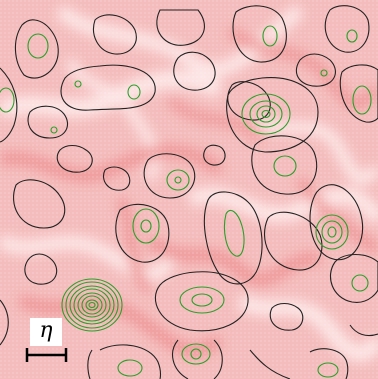 The width and height of the screenshot is (378, 379). What do you see at coordinates (46, 355) in the screenshot?
I see `scale-bar` at bounding box center [46, 355].